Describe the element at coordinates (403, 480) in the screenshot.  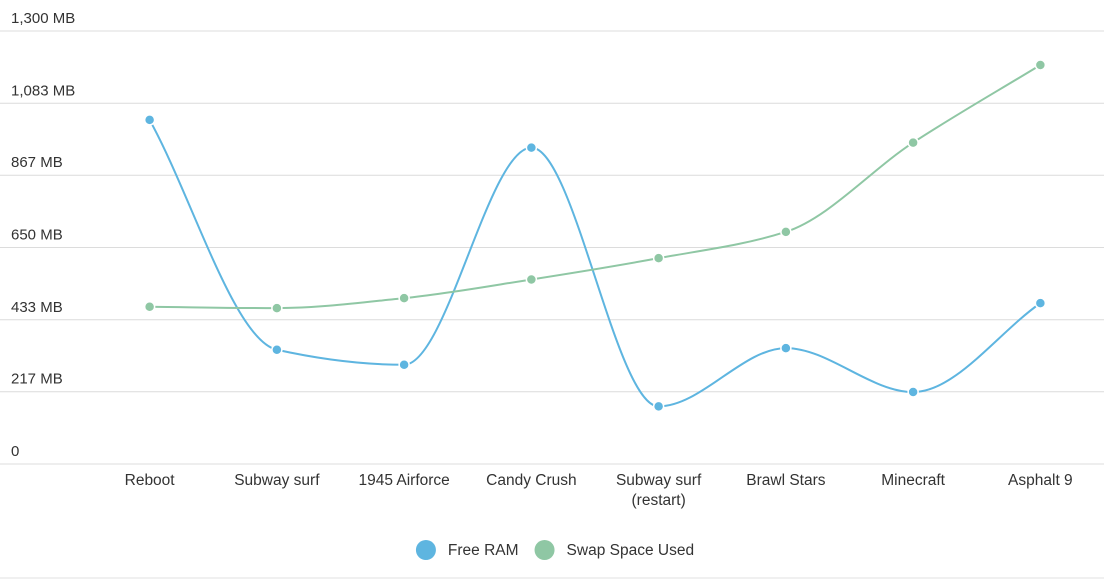
I see `x-tick-label: 1945 Airforce` at that location.